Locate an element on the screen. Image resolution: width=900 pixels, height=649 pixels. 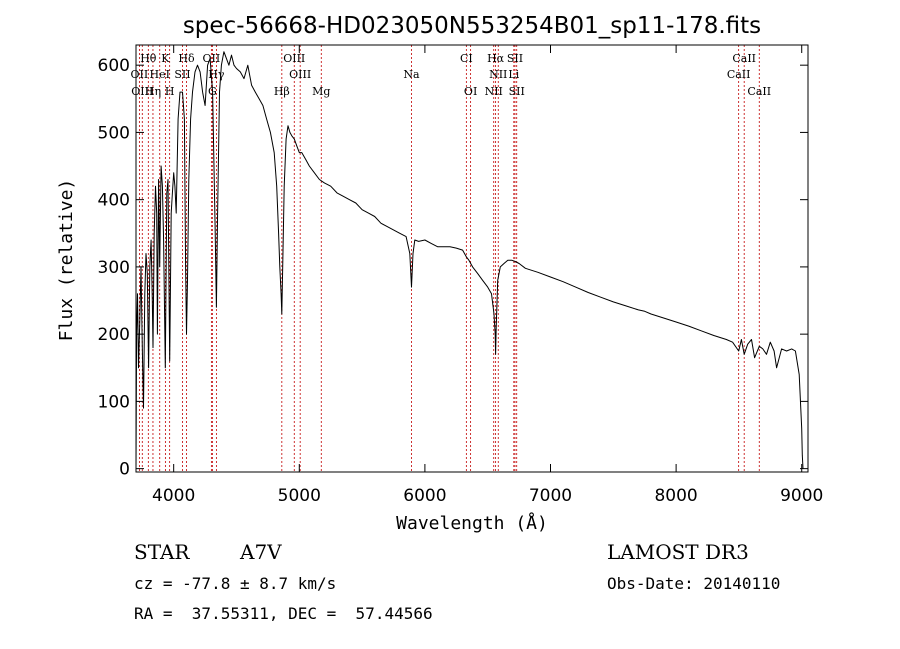
line-label: HeI is located at coordinates (160, 74).